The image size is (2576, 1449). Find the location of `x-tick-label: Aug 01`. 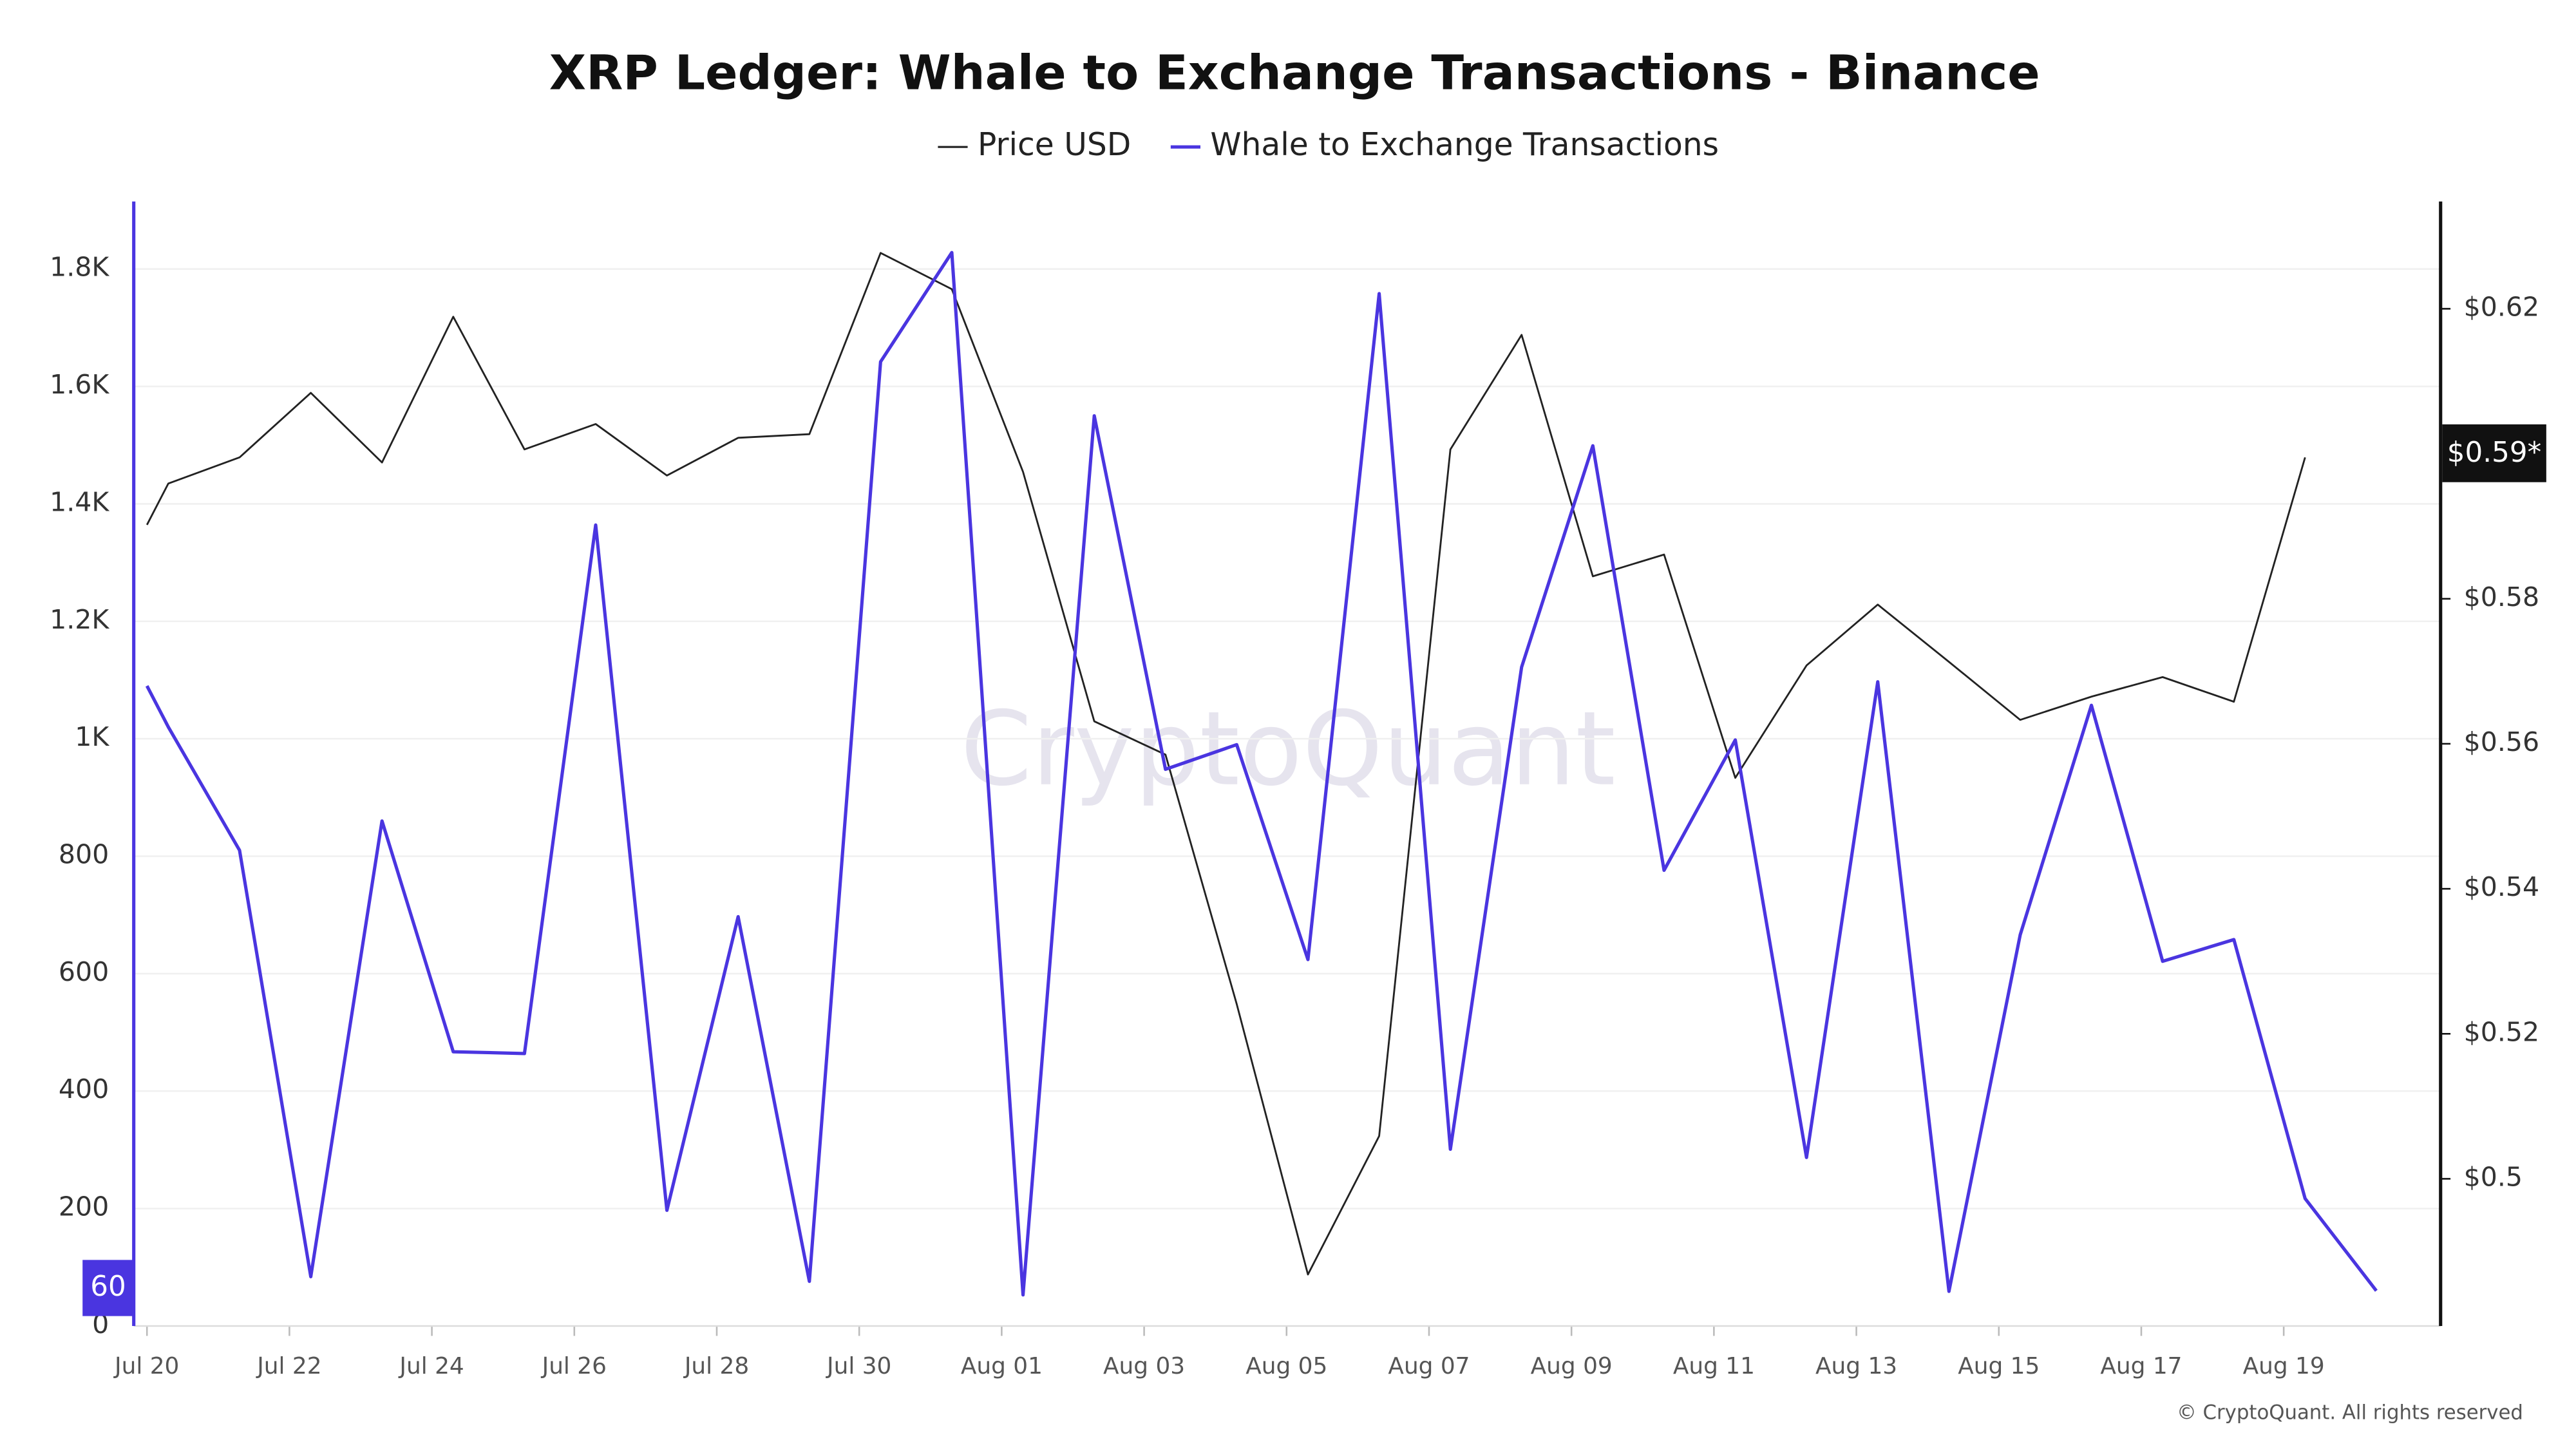

x-tick-label: Aug 01 is located at coordinates (1002, 1366).